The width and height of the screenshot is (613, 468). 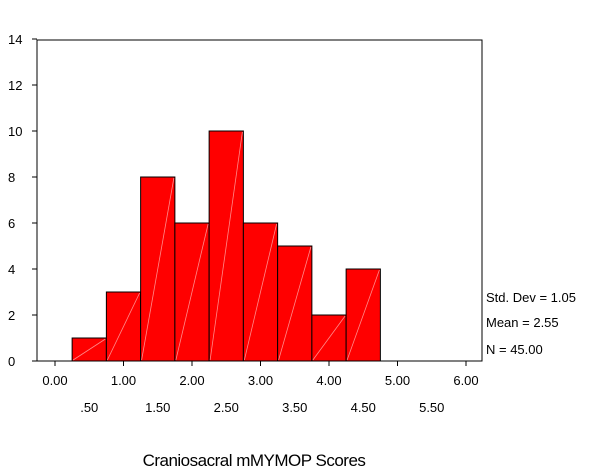 I want to click on x-tick-label: 1.00, so click(x=123, y=380).